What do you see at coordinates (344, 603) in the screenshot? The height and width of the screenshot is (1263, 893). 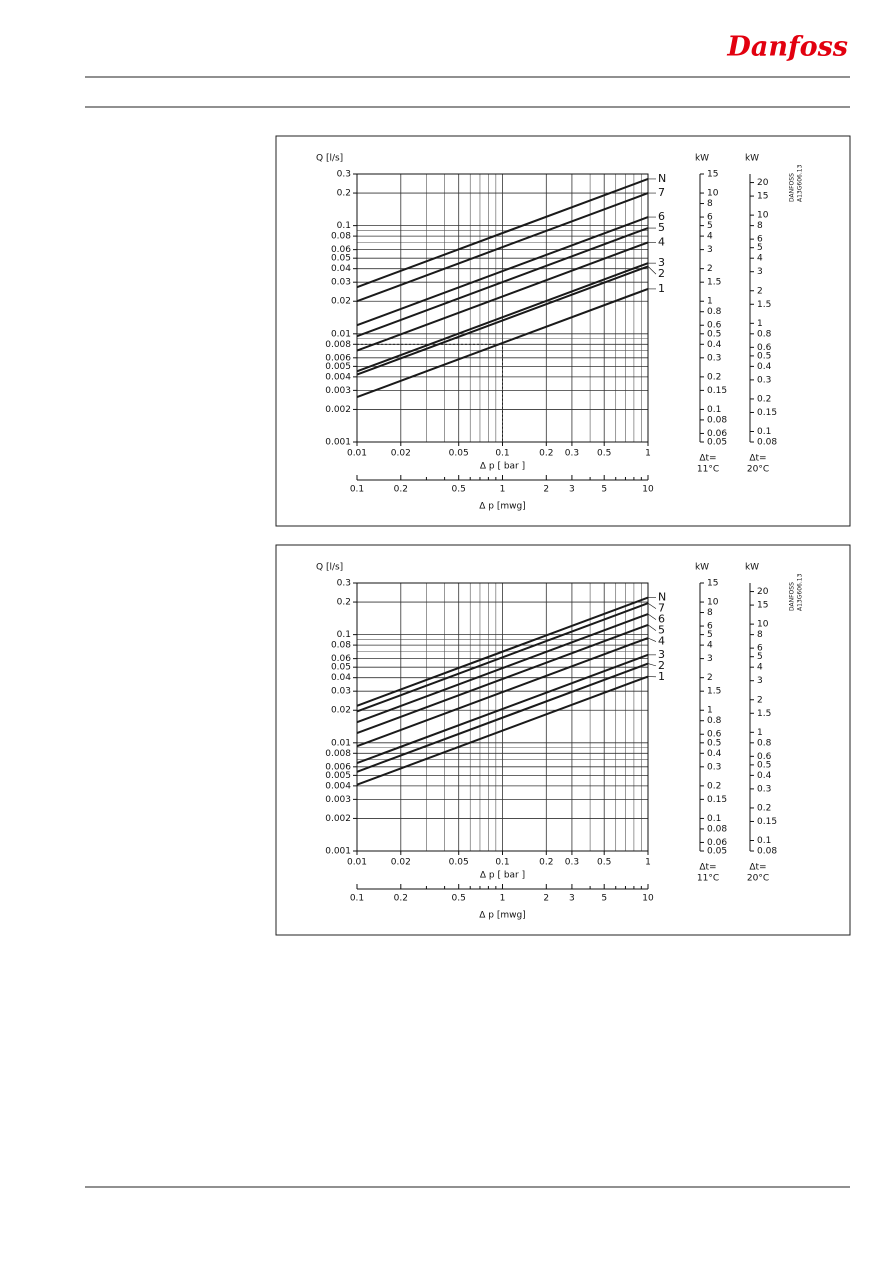 I see `y-tick-label: 0.2` at bounding box center [344, 603].